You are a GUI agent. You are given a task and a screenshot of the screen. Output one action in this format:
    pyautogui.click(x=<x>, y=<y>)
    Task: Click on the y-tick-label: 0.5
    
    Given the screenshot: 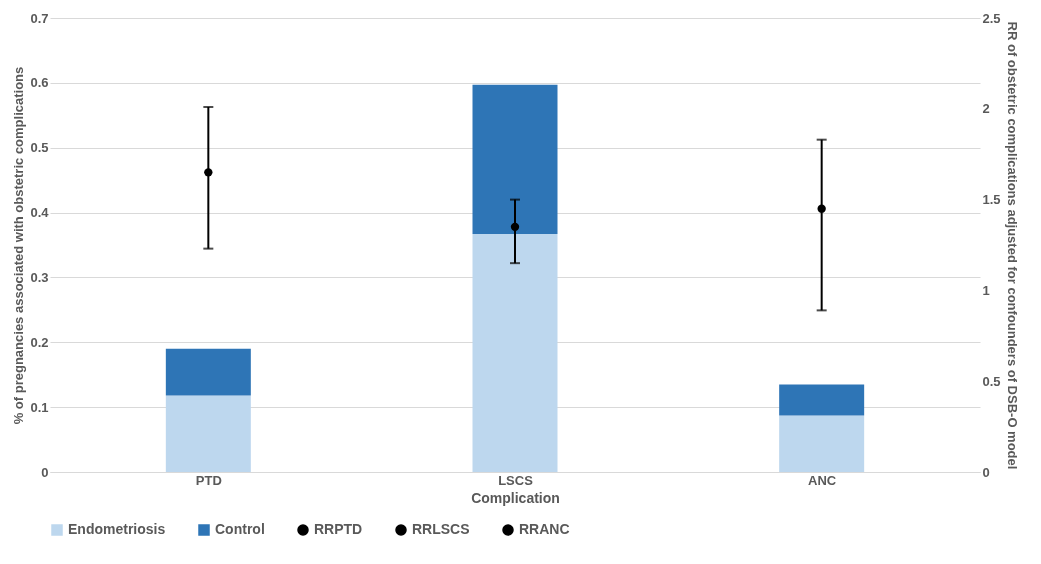 What is the action you would take?
    pyautogui.click(x=39, y=148)
    